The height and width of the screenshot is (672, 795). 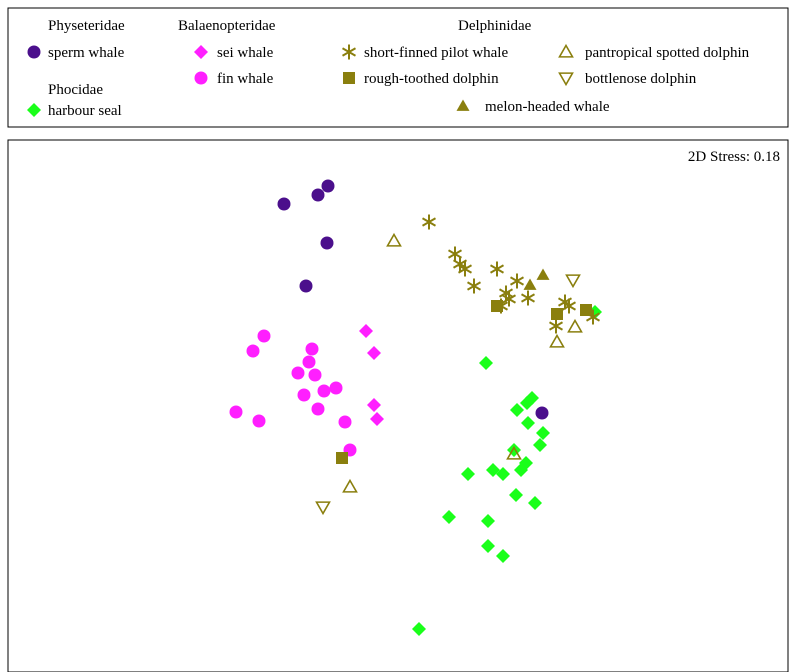 I want to click on legend-label: rough-toothed dolphin, so click(x=431, y=79).